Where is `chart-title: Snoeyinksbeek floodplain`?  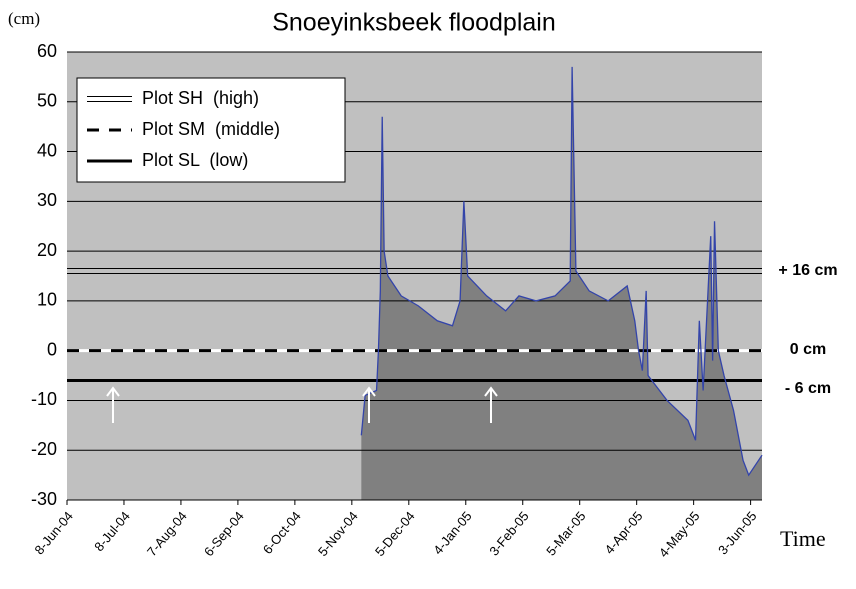 chart-title: Snoeyinksbeek floodplain is located at coordinates (414, 23).